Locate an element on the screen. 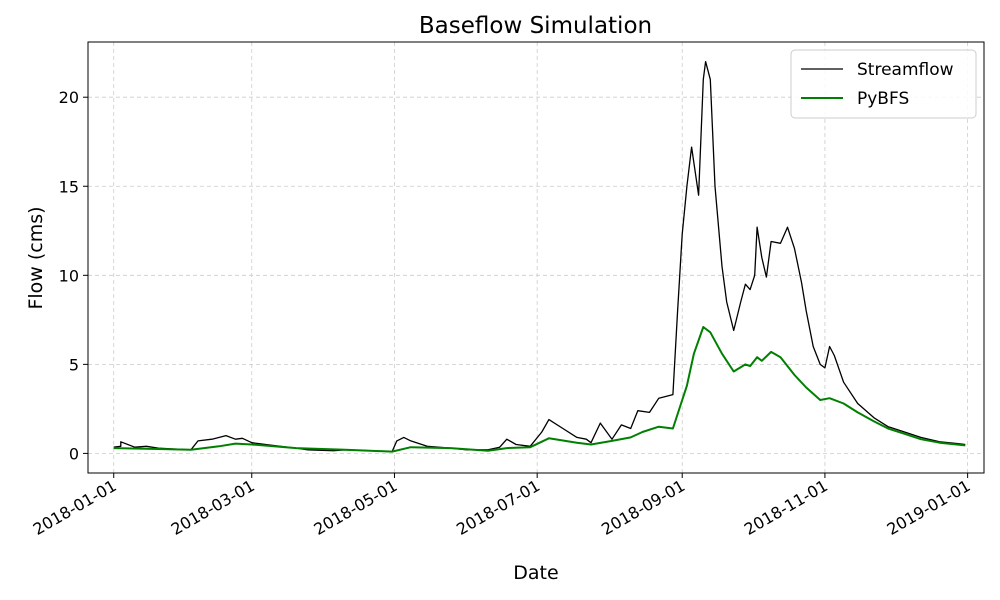  y-tick-label: 0 is located at coordinates (74, 453).